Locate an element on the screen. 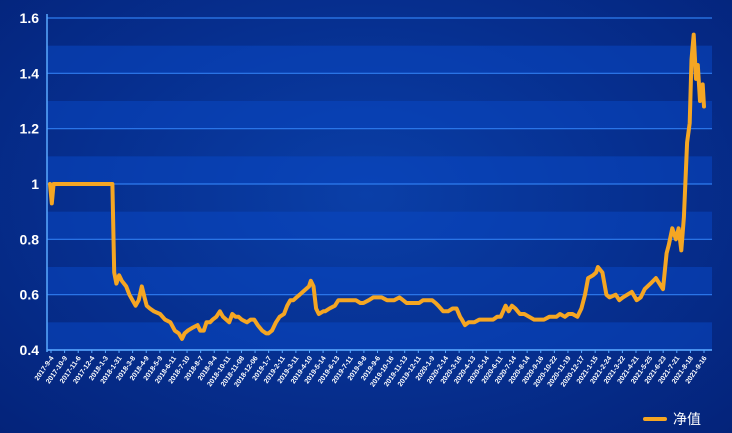  legend-label: 净值 is located at coordinates (687, 420).